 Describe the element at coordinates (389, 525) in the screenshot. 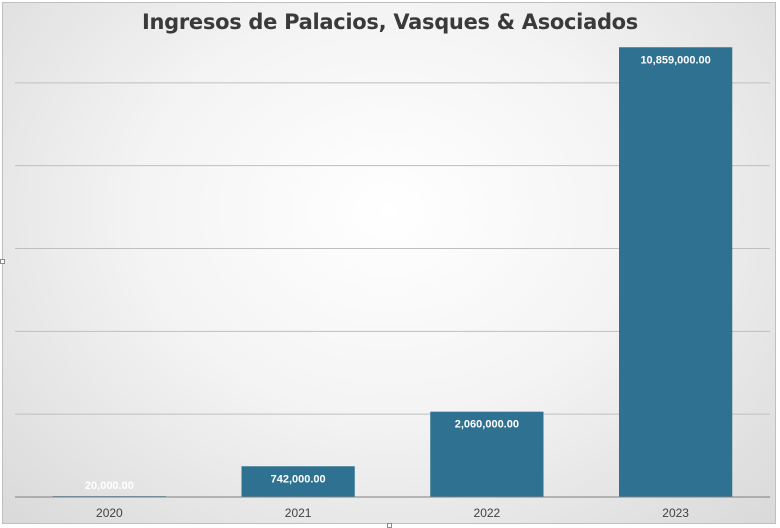

I see `resize-handle-bottom` at that location.